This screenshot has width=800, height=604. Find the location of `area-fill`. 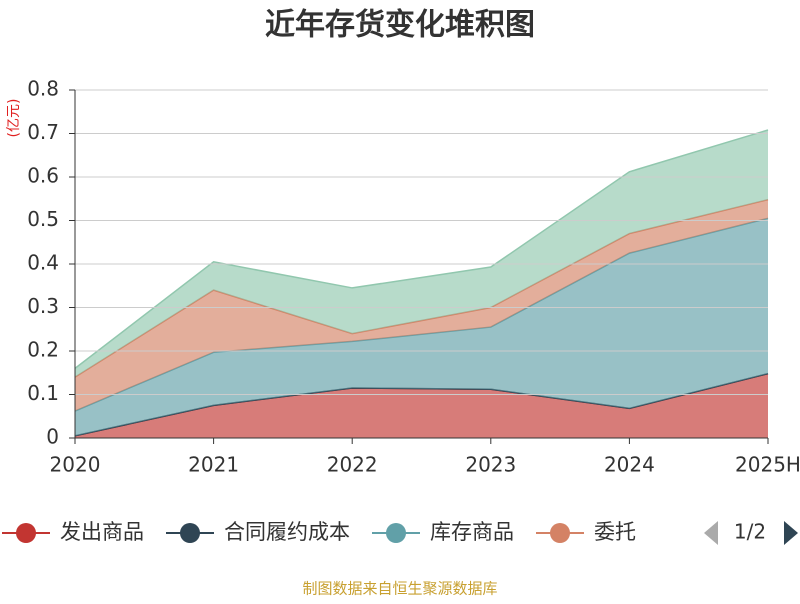

area-fill is located at coordinates (421, 405).